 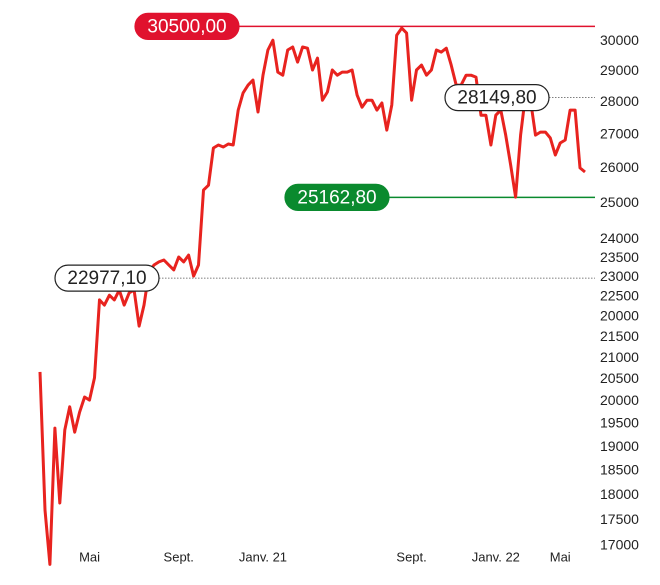 What do you see at coordinates (619, 70) in the screenshot?
I see `y-tick-label: 29000` at bounding box center [619, 70].